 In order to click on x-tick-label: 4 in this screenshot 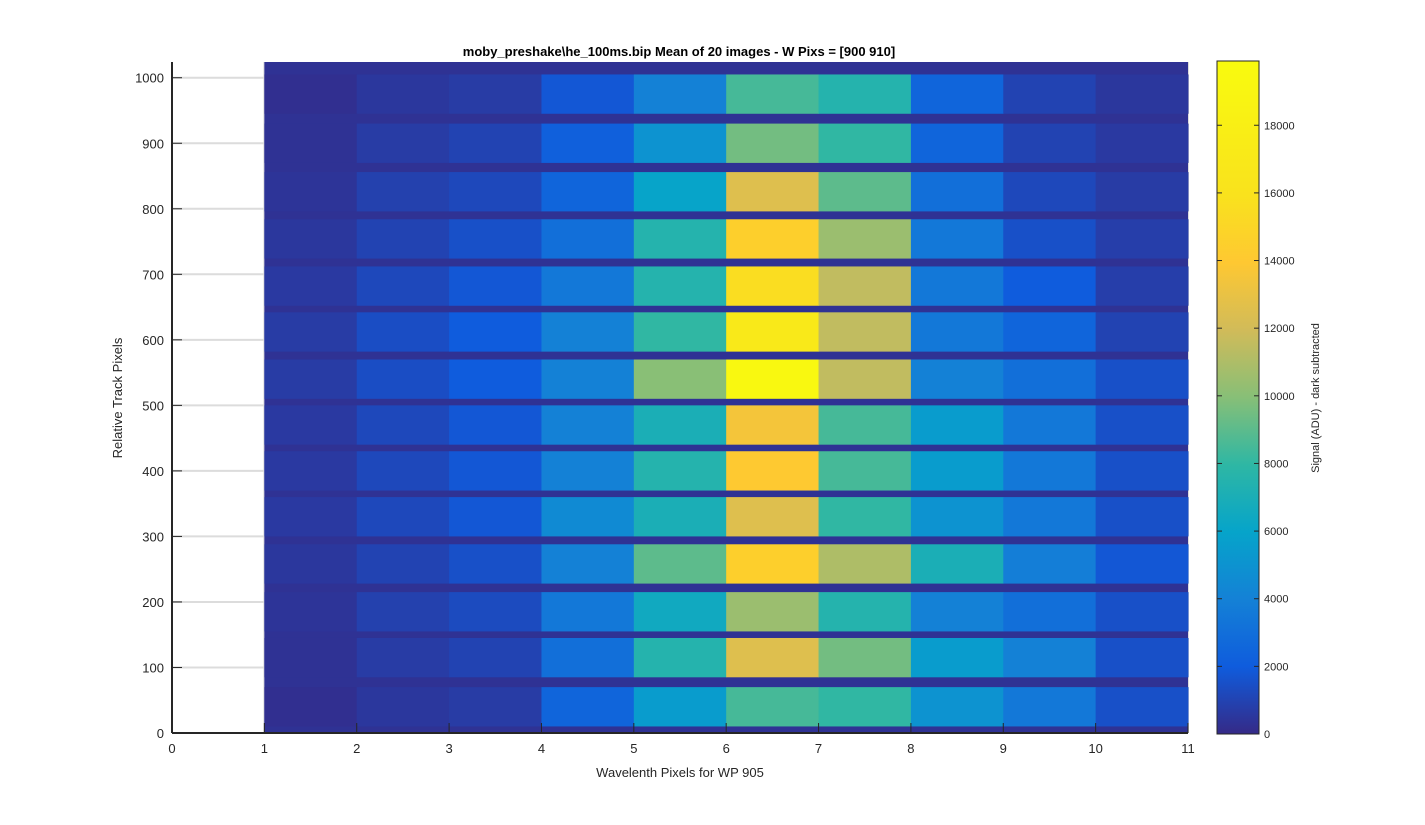, I will do `click(541, 748)`.